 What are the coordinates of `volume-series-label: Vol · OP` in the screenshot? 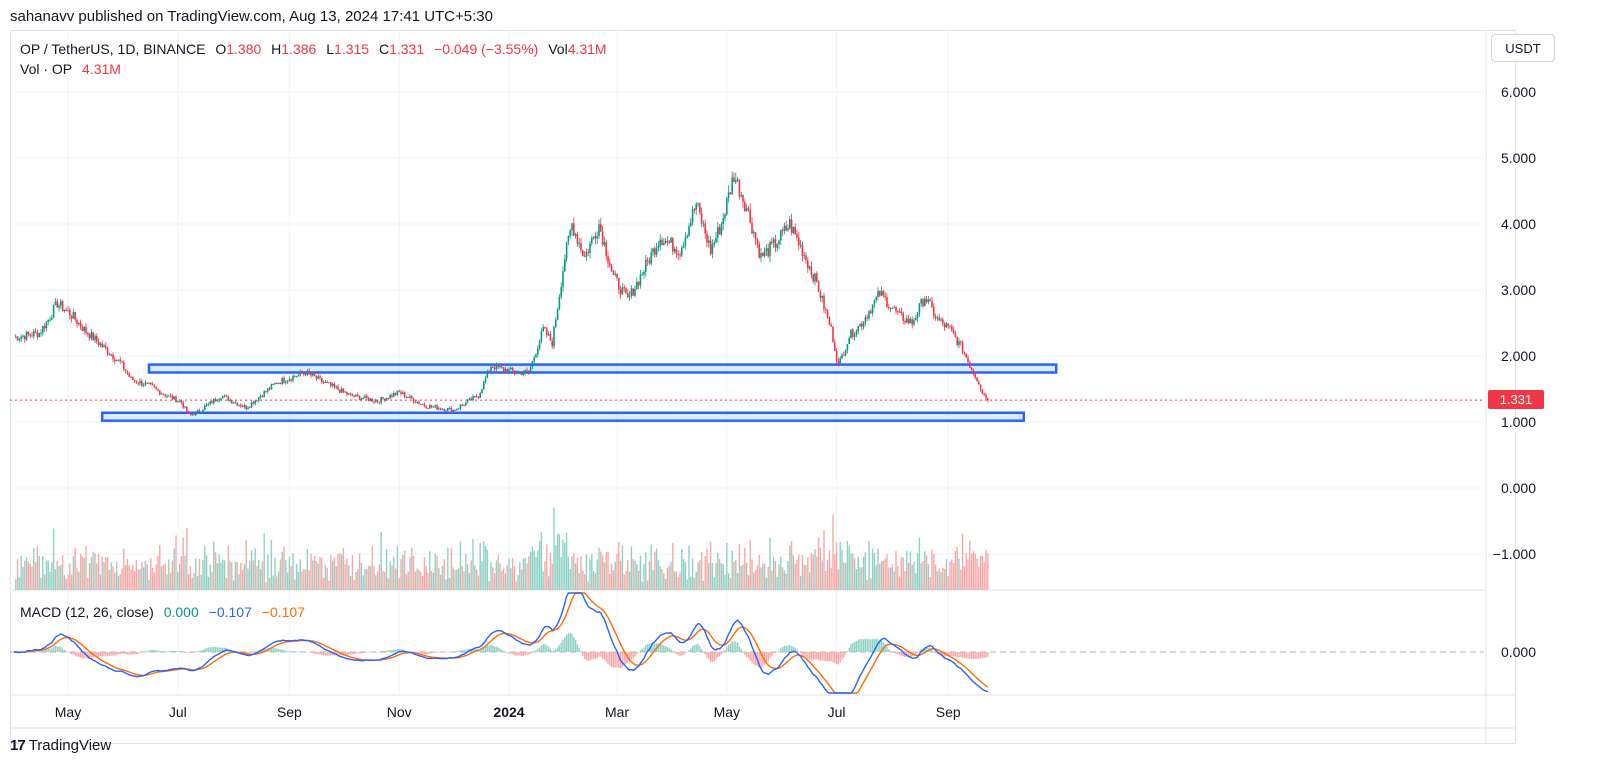 It's located at (46, 69).